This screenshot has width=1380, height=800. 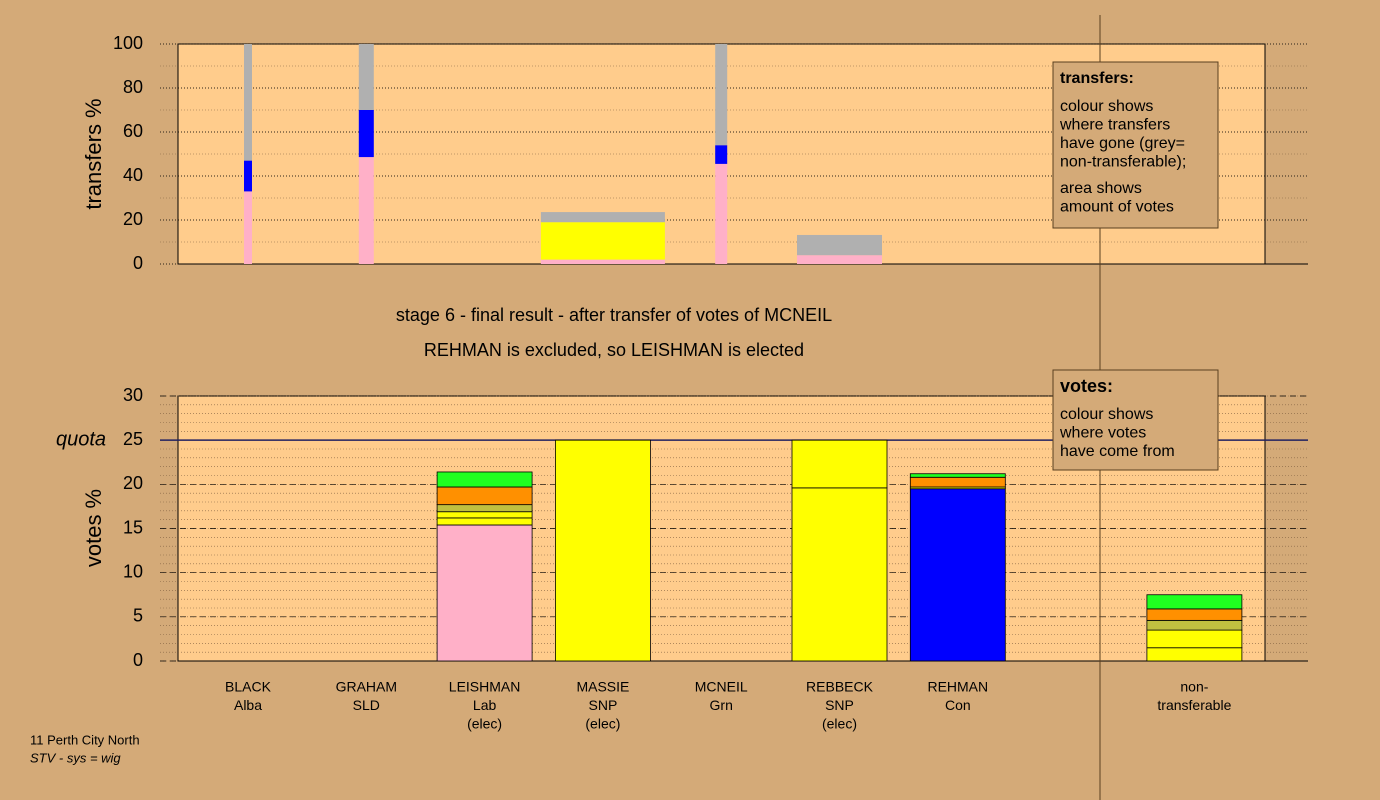 What do you see at coordinates (93, 528) in the screenshot?
I see `y-axis-label: votes %` at bounding box center [93, 528].